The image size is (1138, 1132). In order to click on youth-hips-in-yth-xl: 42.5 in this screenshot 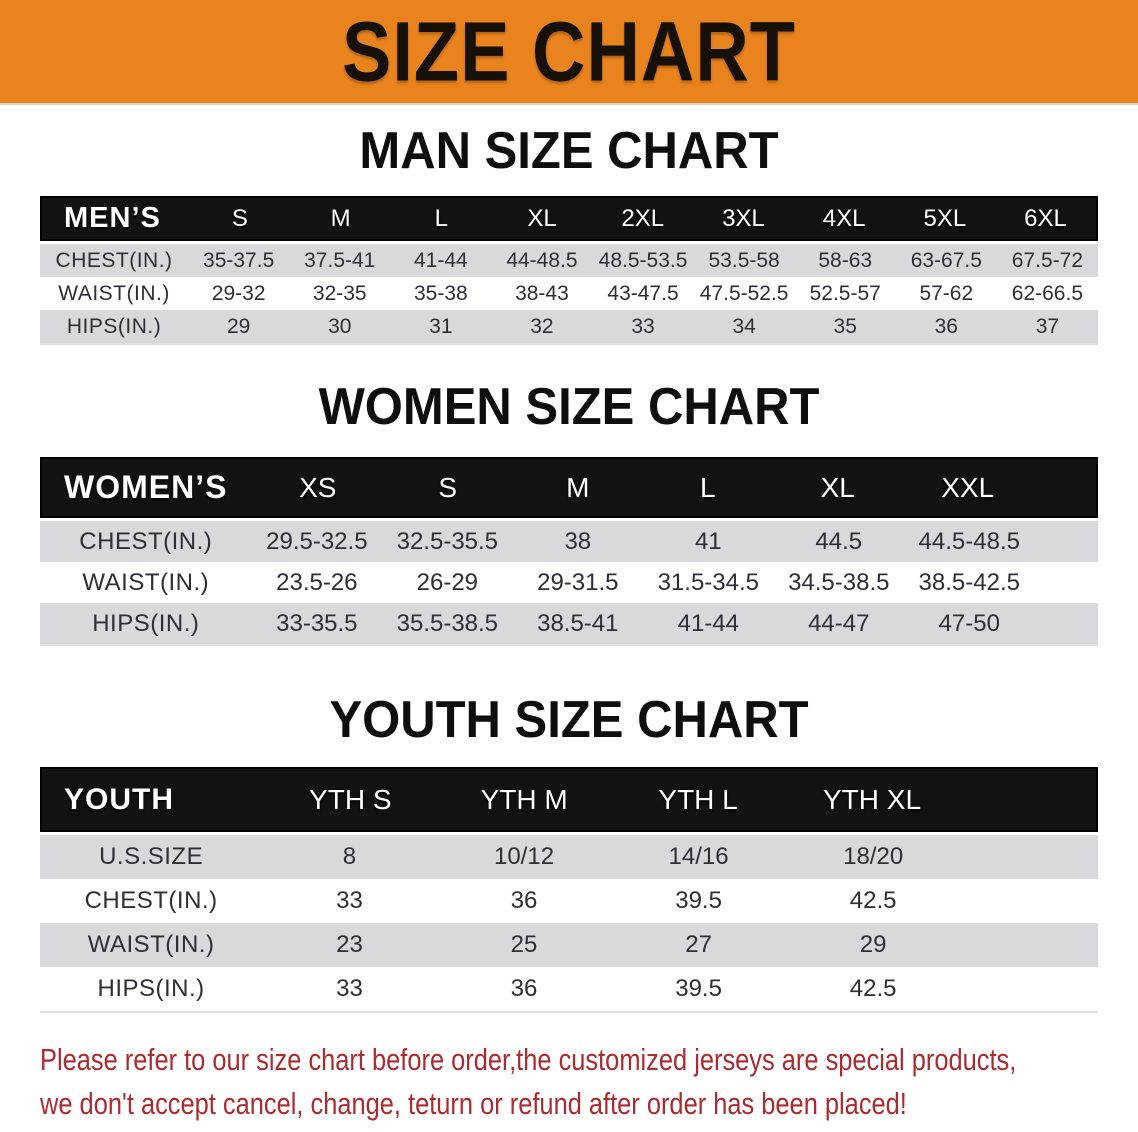, I will do `click(873, 988)`.